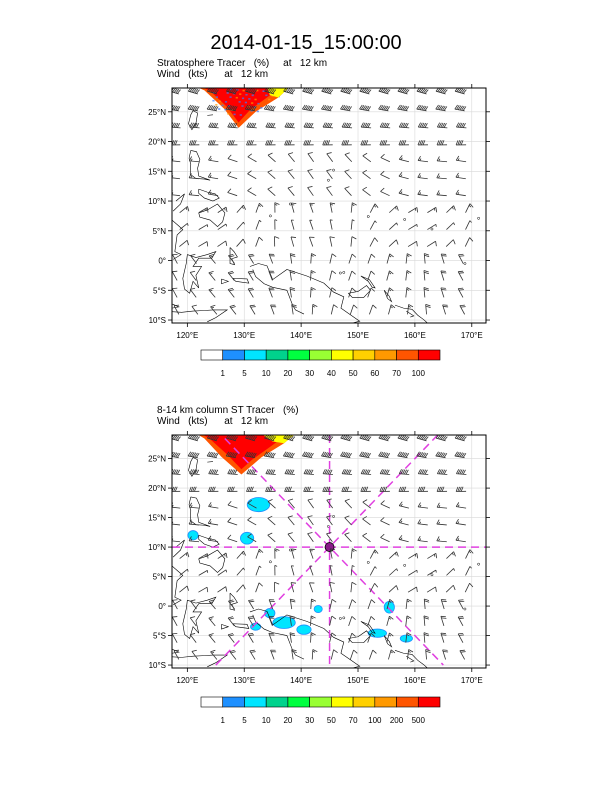 The height and width of the screenshot is (792, 612). I want to click on lon-tick-label: 140°E, so click(301, 680).